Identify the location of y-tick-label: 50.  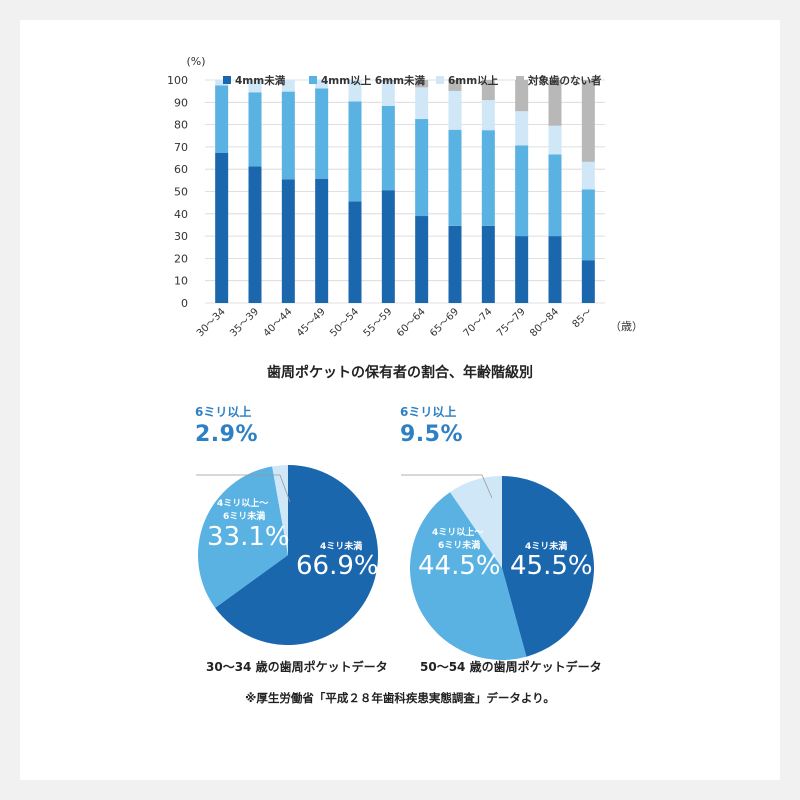
(181, 192).